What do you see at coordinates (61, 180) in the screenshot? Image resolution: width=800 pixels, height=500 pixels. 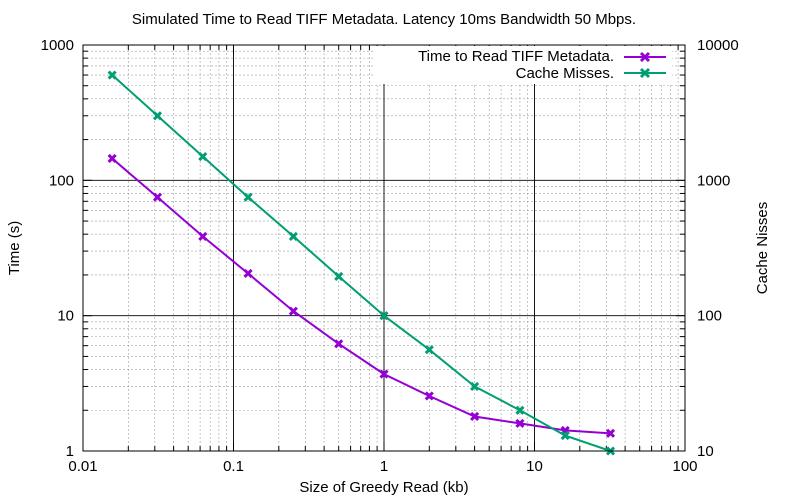 I see `y-tick-label: 100` at bounding box center [61, 180].